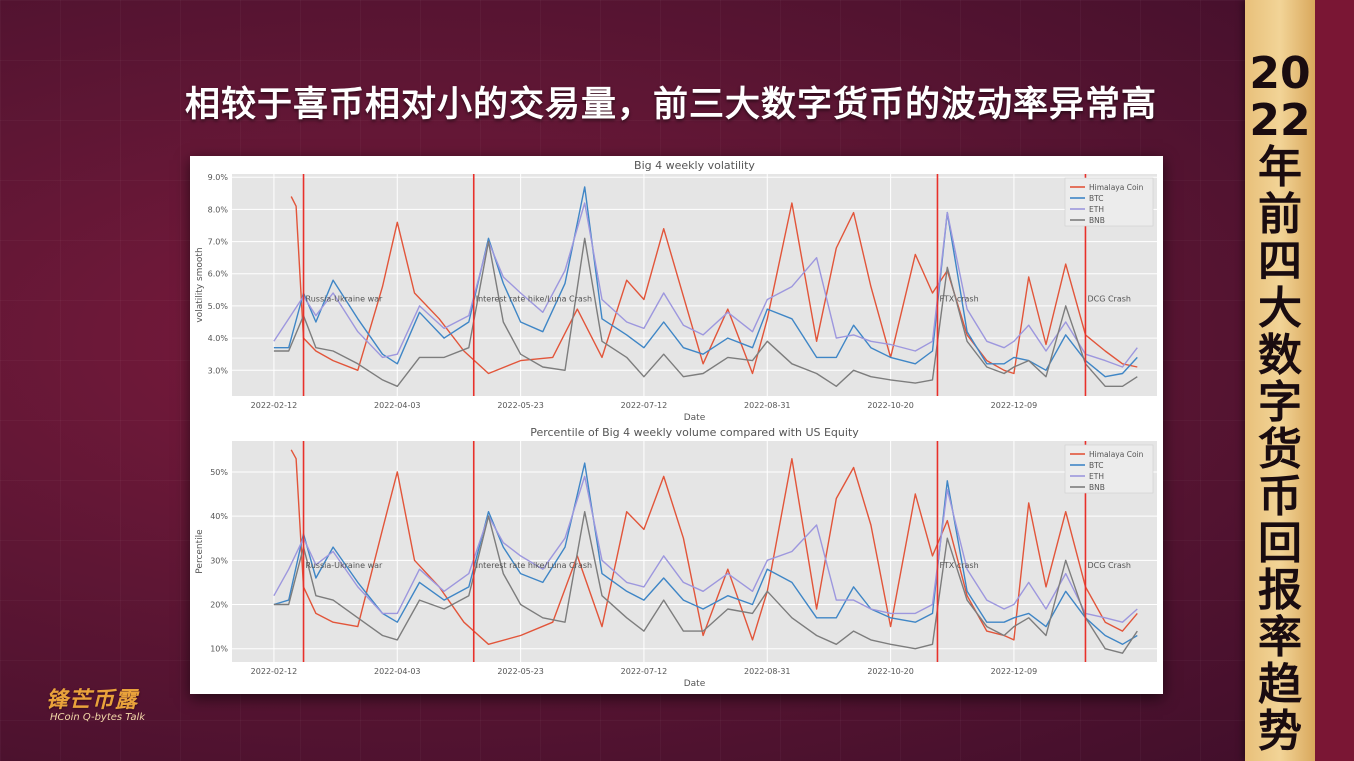 Image resolution: width=1354 pixels, height=761 pixels. What do you see at coordinates (218, 242) in the screenshot?
I see `chart1-y-tick-label: 7.0%` at bounding box center [218, 242].